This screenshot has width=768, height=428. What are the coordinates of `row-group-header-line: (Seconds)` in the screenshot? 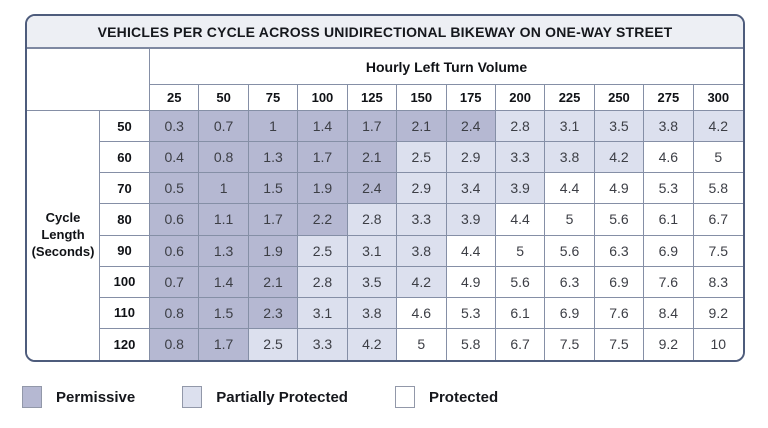 It's located at (63, 251).